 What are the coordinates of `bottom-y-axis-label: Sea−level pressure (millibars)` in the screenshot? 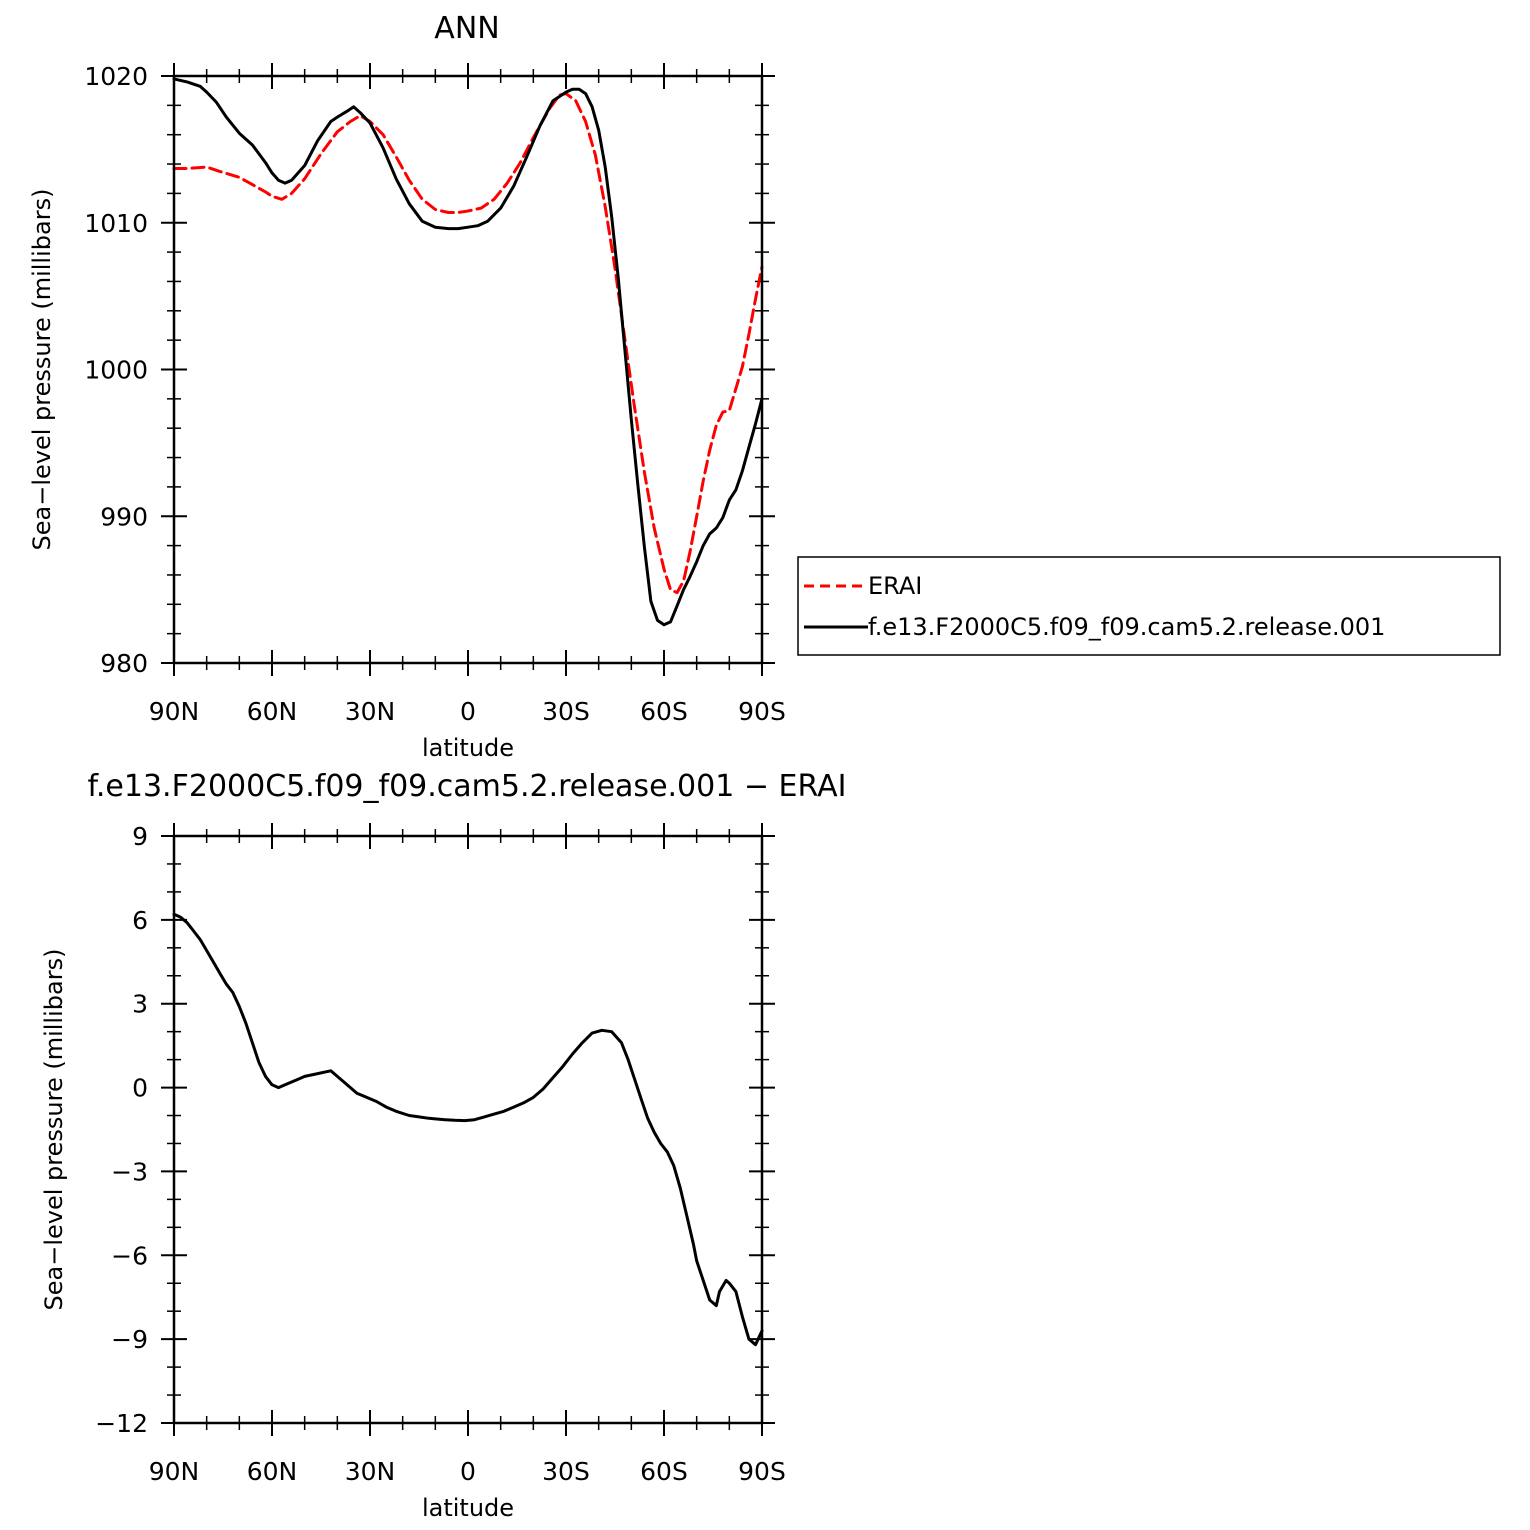 It's located at (54, 1130).